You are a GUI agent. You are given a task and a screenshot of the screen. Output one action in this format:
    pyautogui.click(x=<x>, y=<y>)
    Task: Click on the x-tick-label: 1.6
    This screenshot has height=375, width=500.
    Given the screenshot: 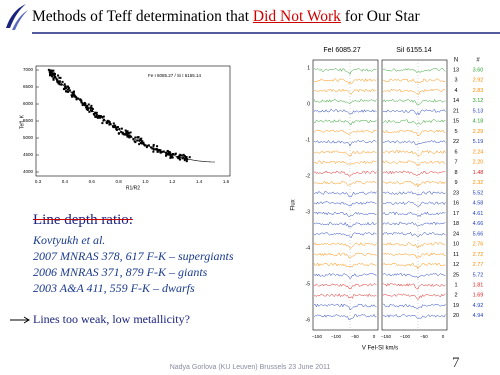 What is the action you would take?
    pyautogui.click(x=226, y=181)
    